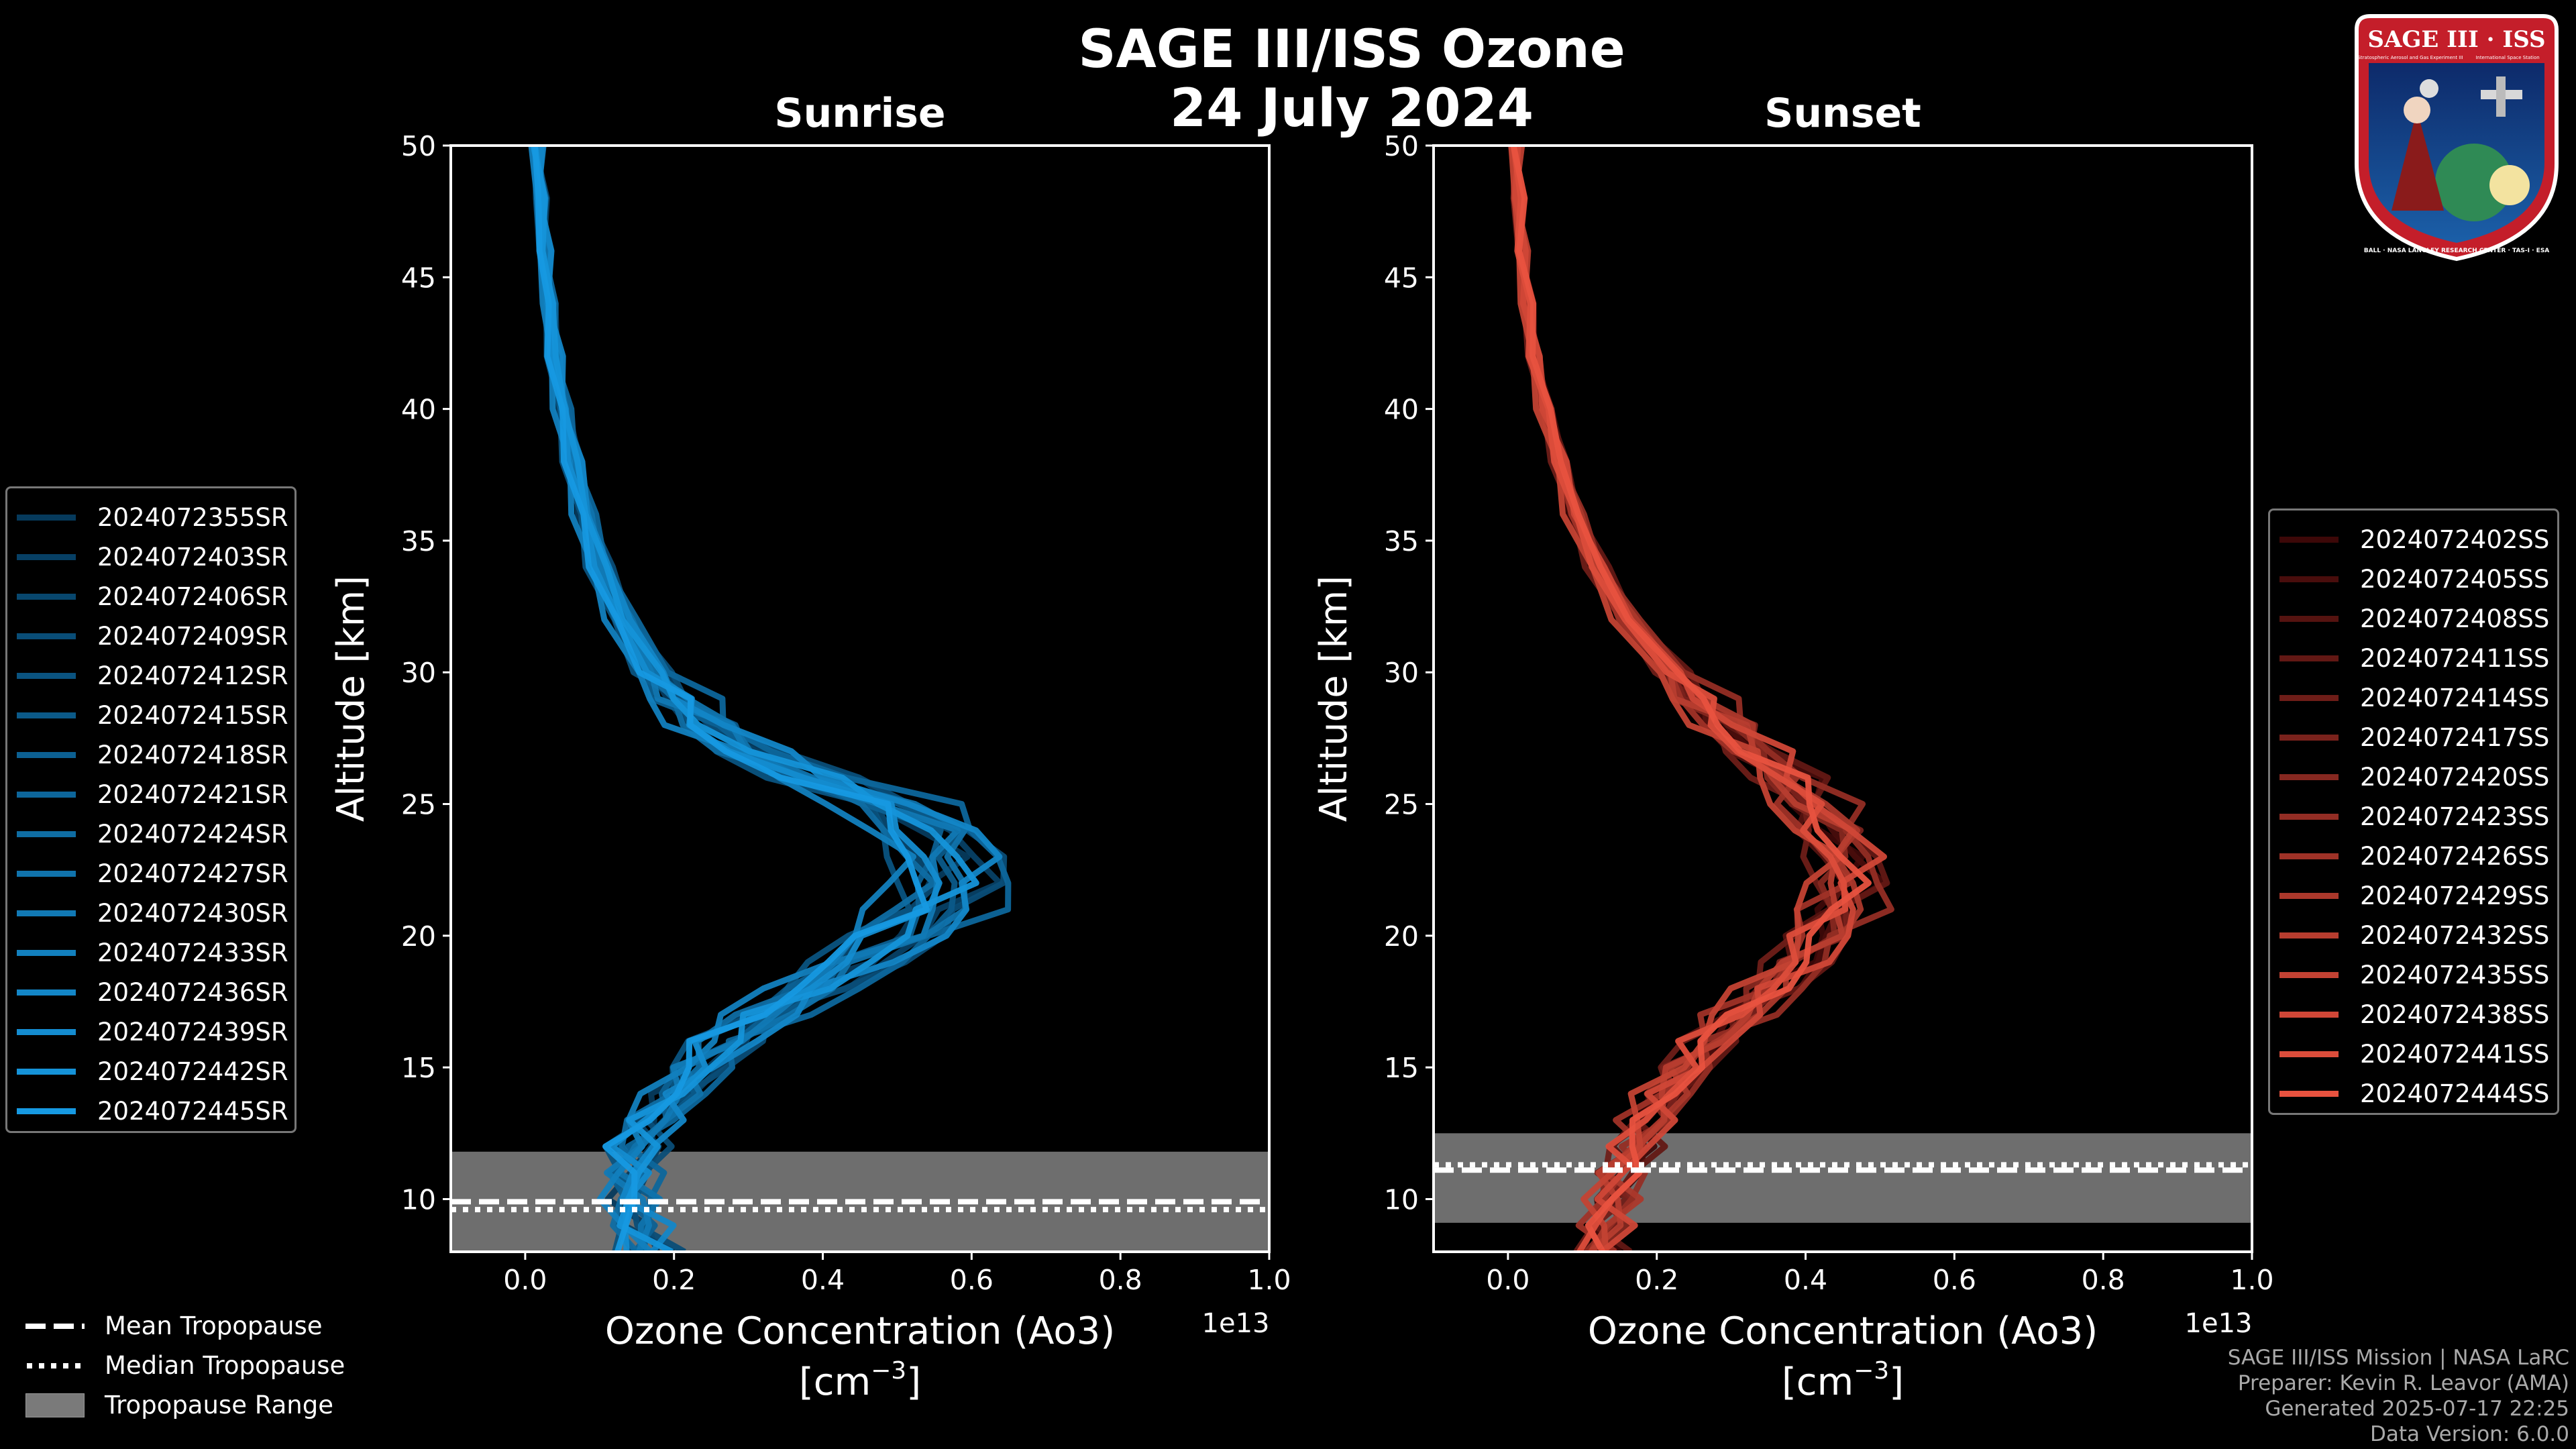 The width and height of the screenshot is (2576, 1449). Describe the element at coordinates (859, 113) in the screenshot. I see `sunrise-title: Sunrise` at that location.